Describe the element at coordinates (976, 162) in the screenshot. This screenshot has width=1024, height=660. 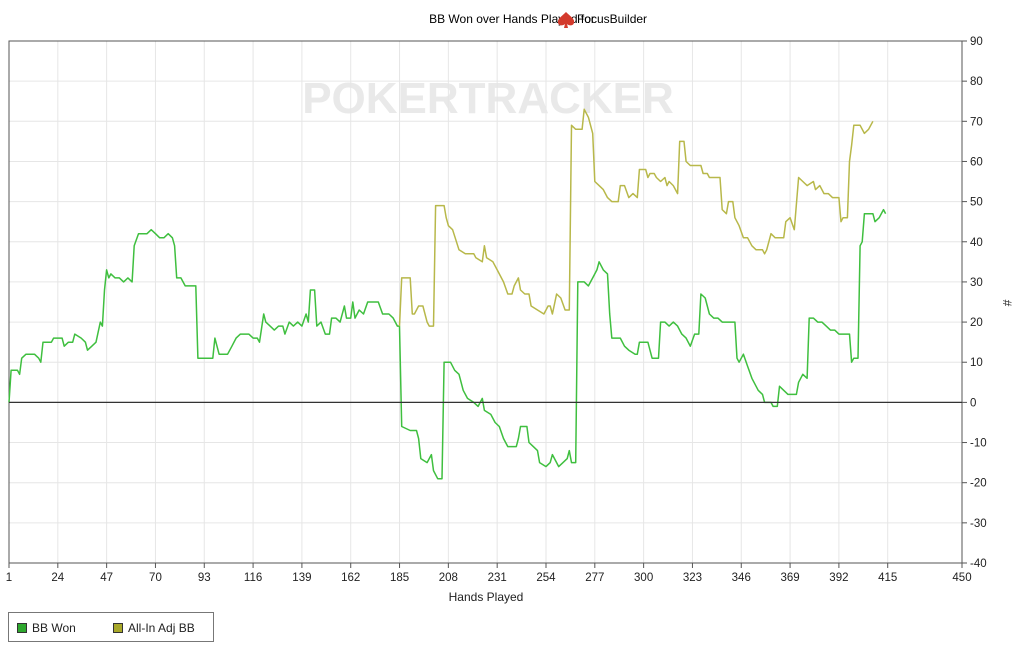
I see `y-tick-label: 60` at that location.